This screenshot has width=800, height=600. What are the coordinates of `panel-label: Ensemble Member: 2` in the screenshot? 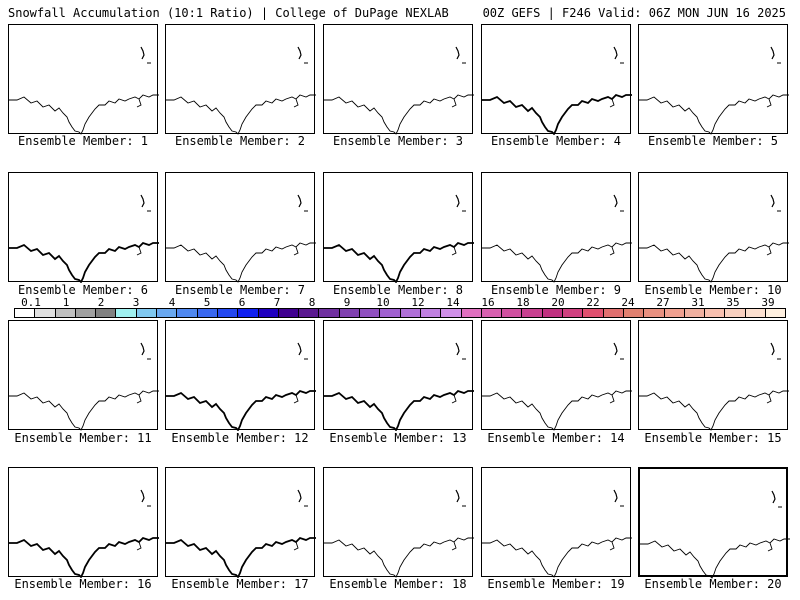 It's located at (240, 141).